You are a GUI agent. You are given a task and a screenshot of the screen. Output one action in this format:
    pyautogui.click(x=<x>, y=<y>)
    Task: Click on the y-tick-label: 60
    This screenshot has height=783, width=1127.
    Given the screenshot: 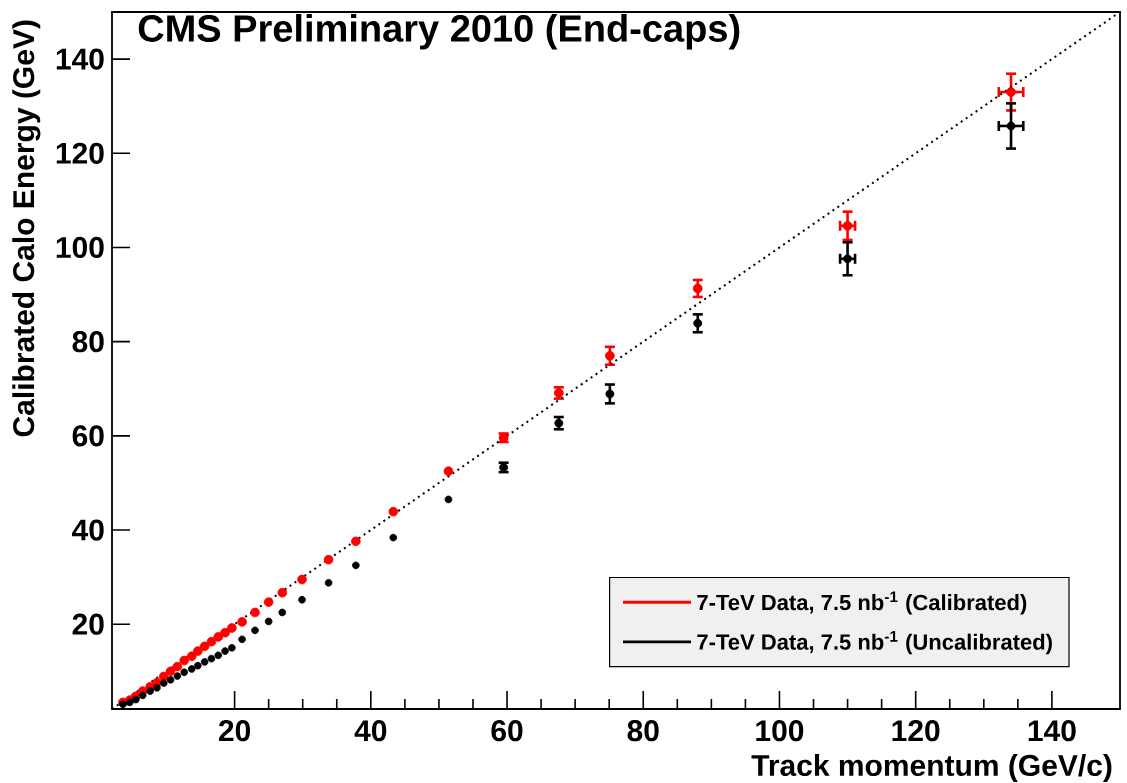 What is the action you would take?
    pyautogui.click(x=88, y=436)
    